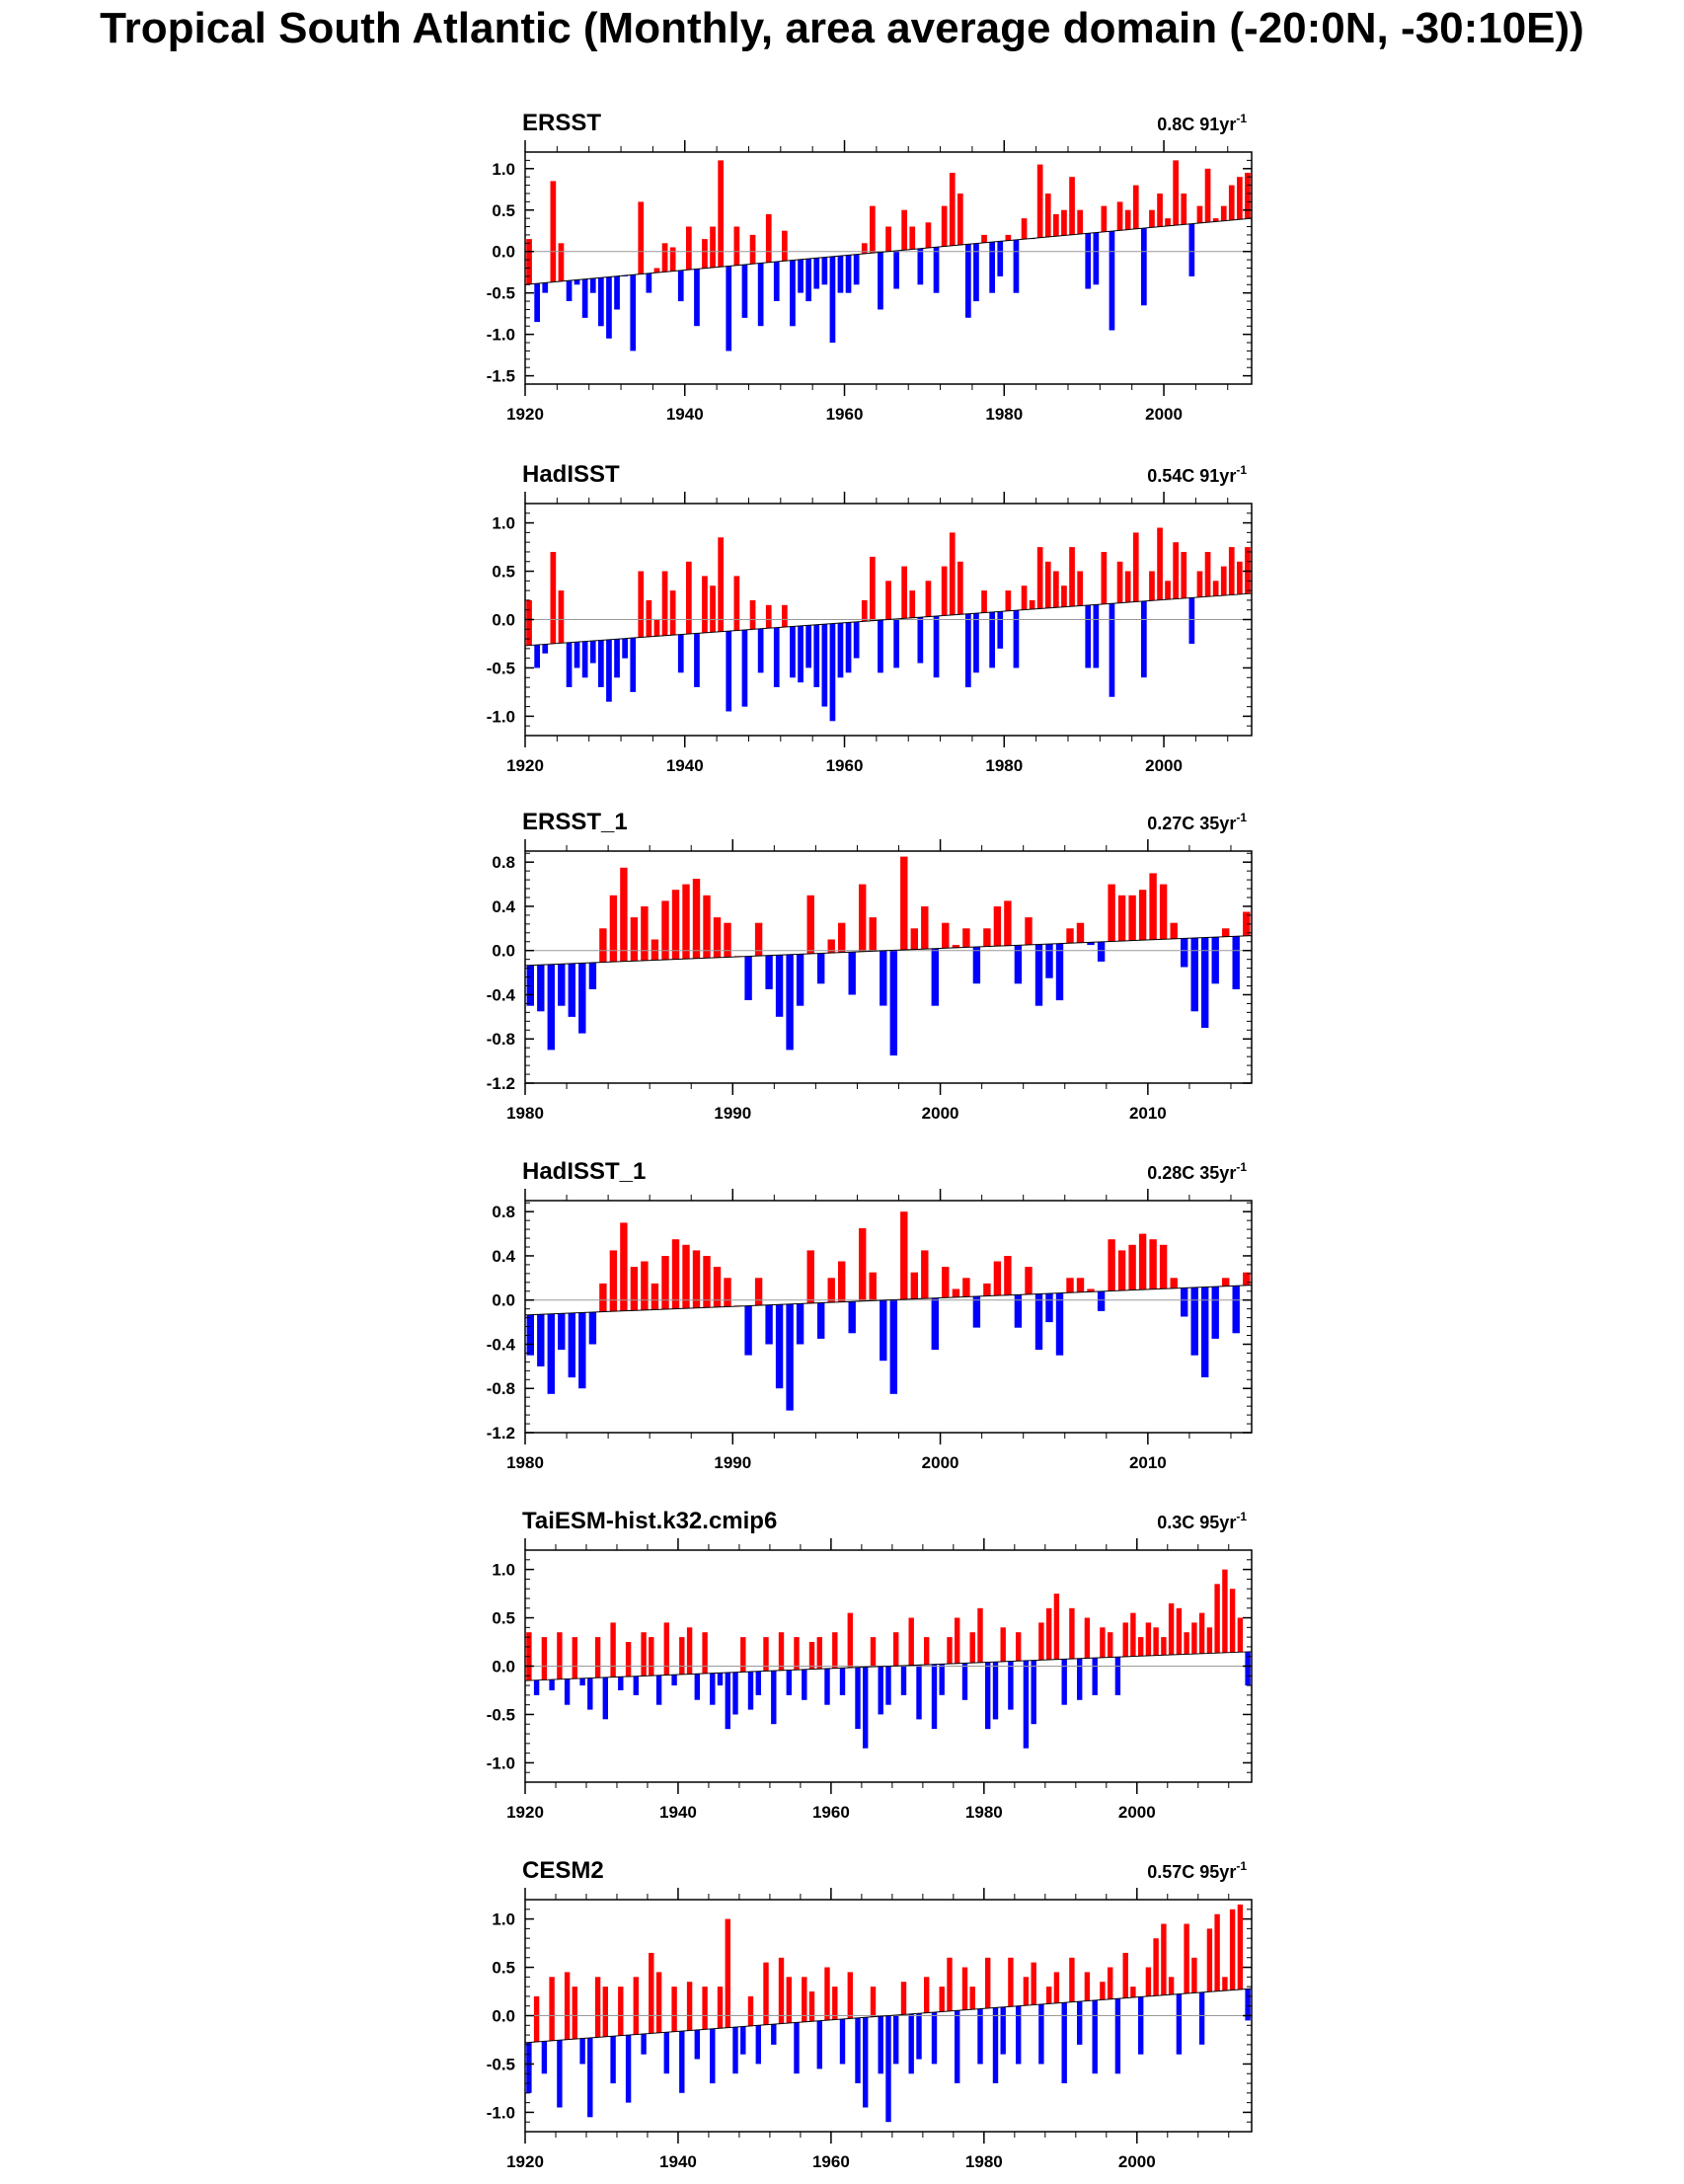 The height and width of the screenshot is (2184, 1684). I want to click on x-tick-label: 1940, so click(678, 1812).